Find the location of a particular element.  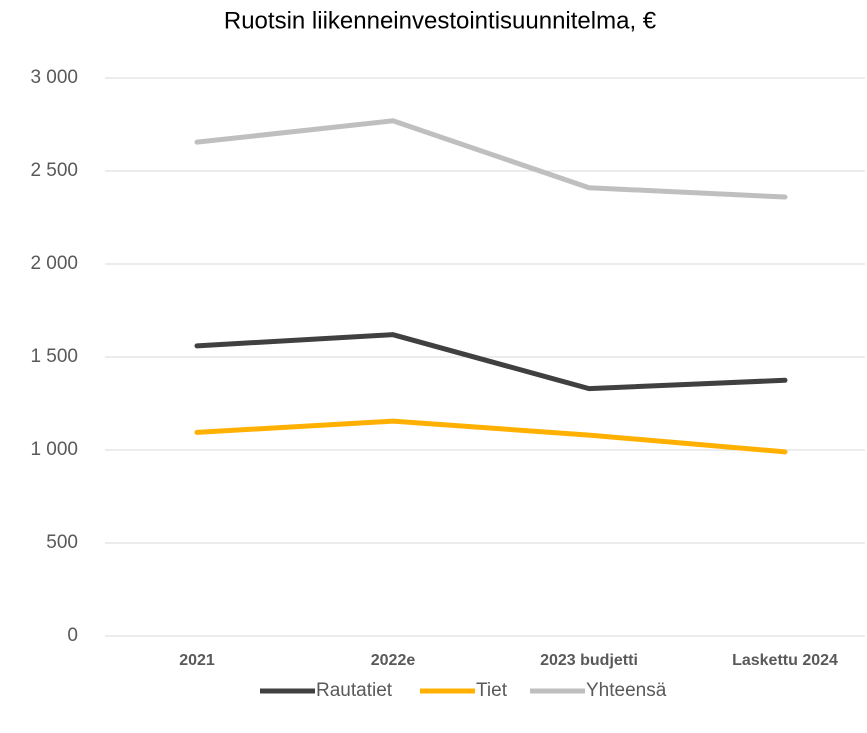

y-tick-label: 2 000 is located at coordinates (54, 263).